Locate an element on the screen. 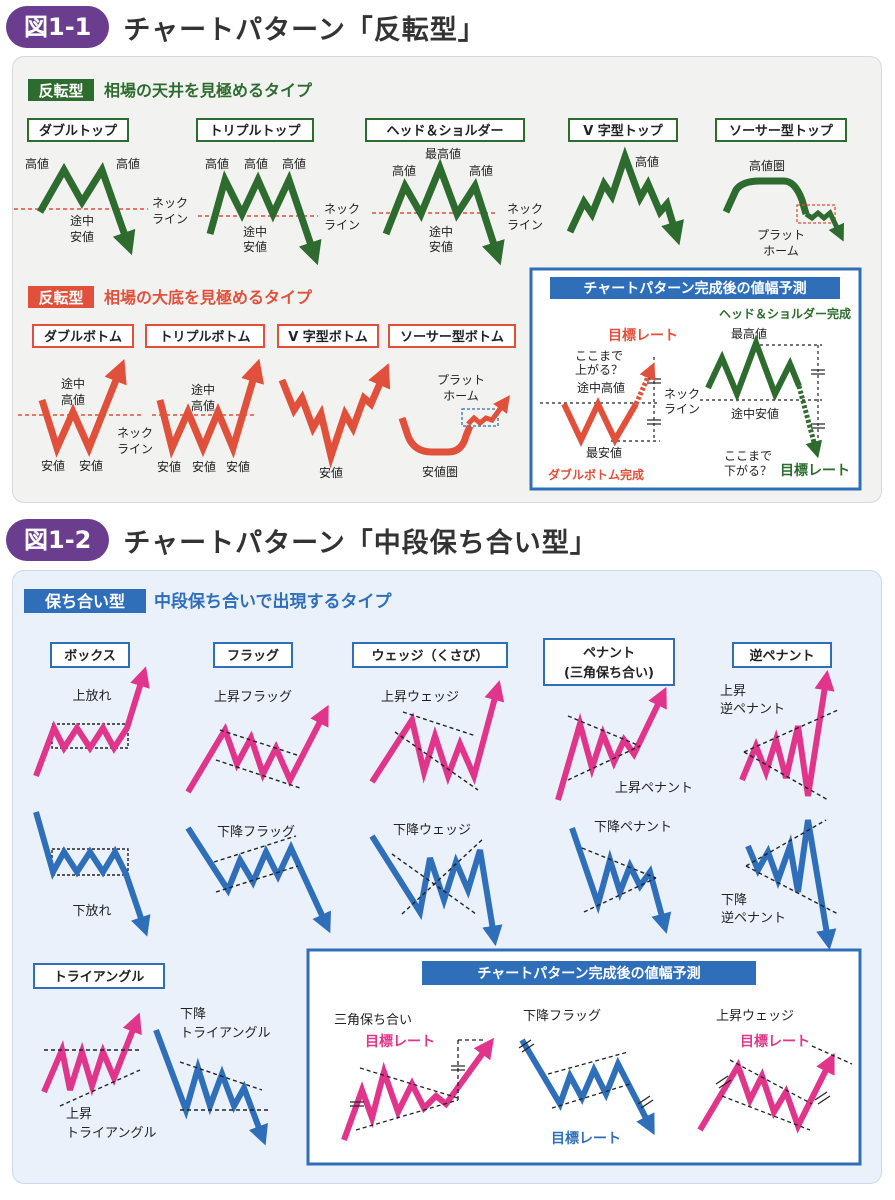  tb-low-3: 安値 is located at coordinates (238, 466).